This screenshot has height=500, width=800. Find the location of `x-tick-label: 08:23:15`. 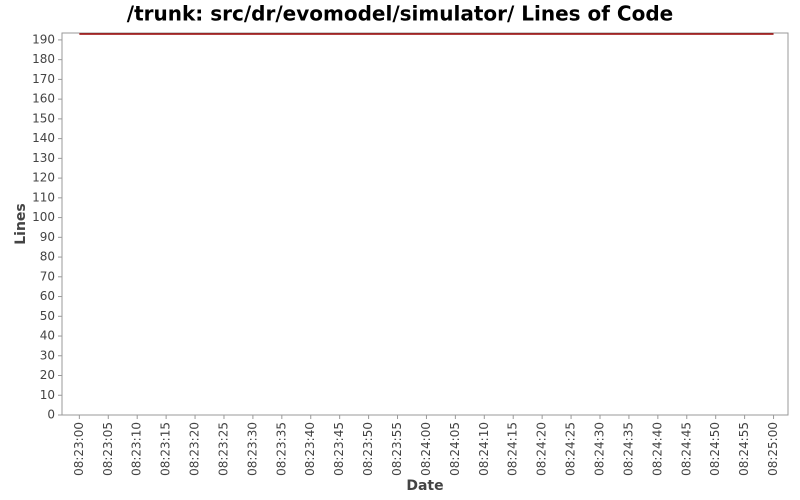

x-tick-label: 08:23:15 is located at coordinates (166, 449).